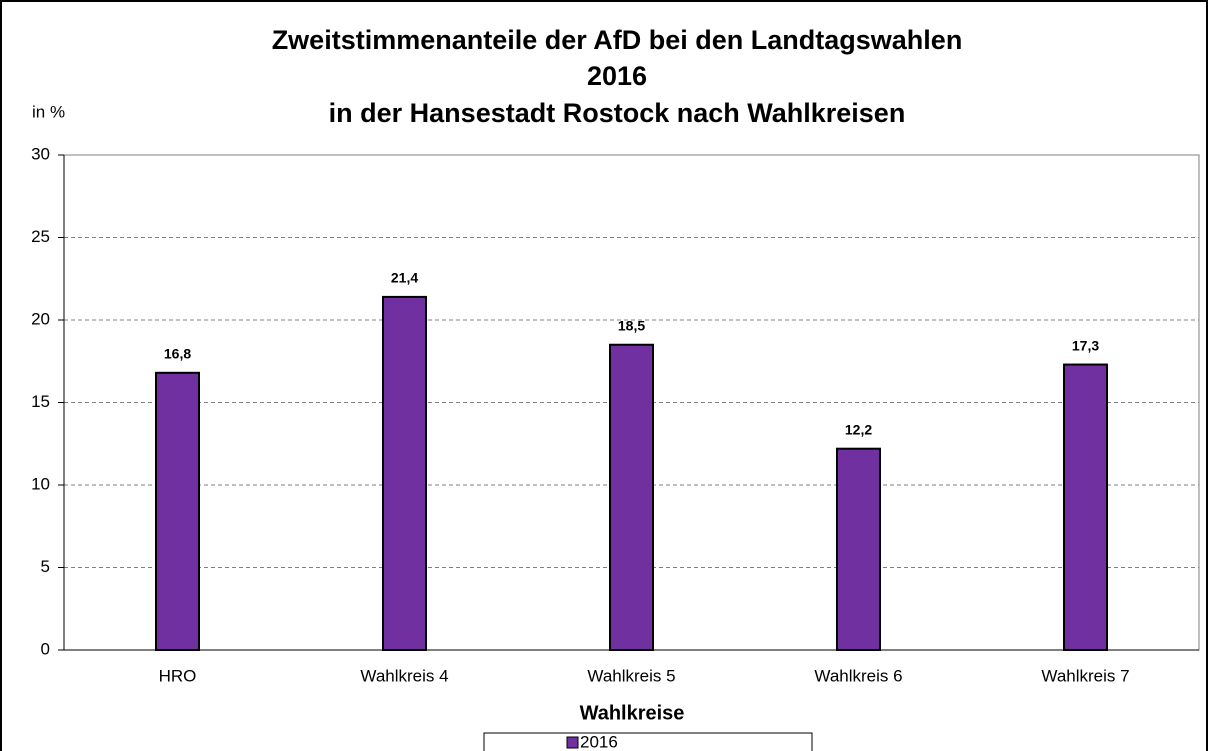  I want to click on x-tick-label: Wahlkreis 4, so click(404, 675).